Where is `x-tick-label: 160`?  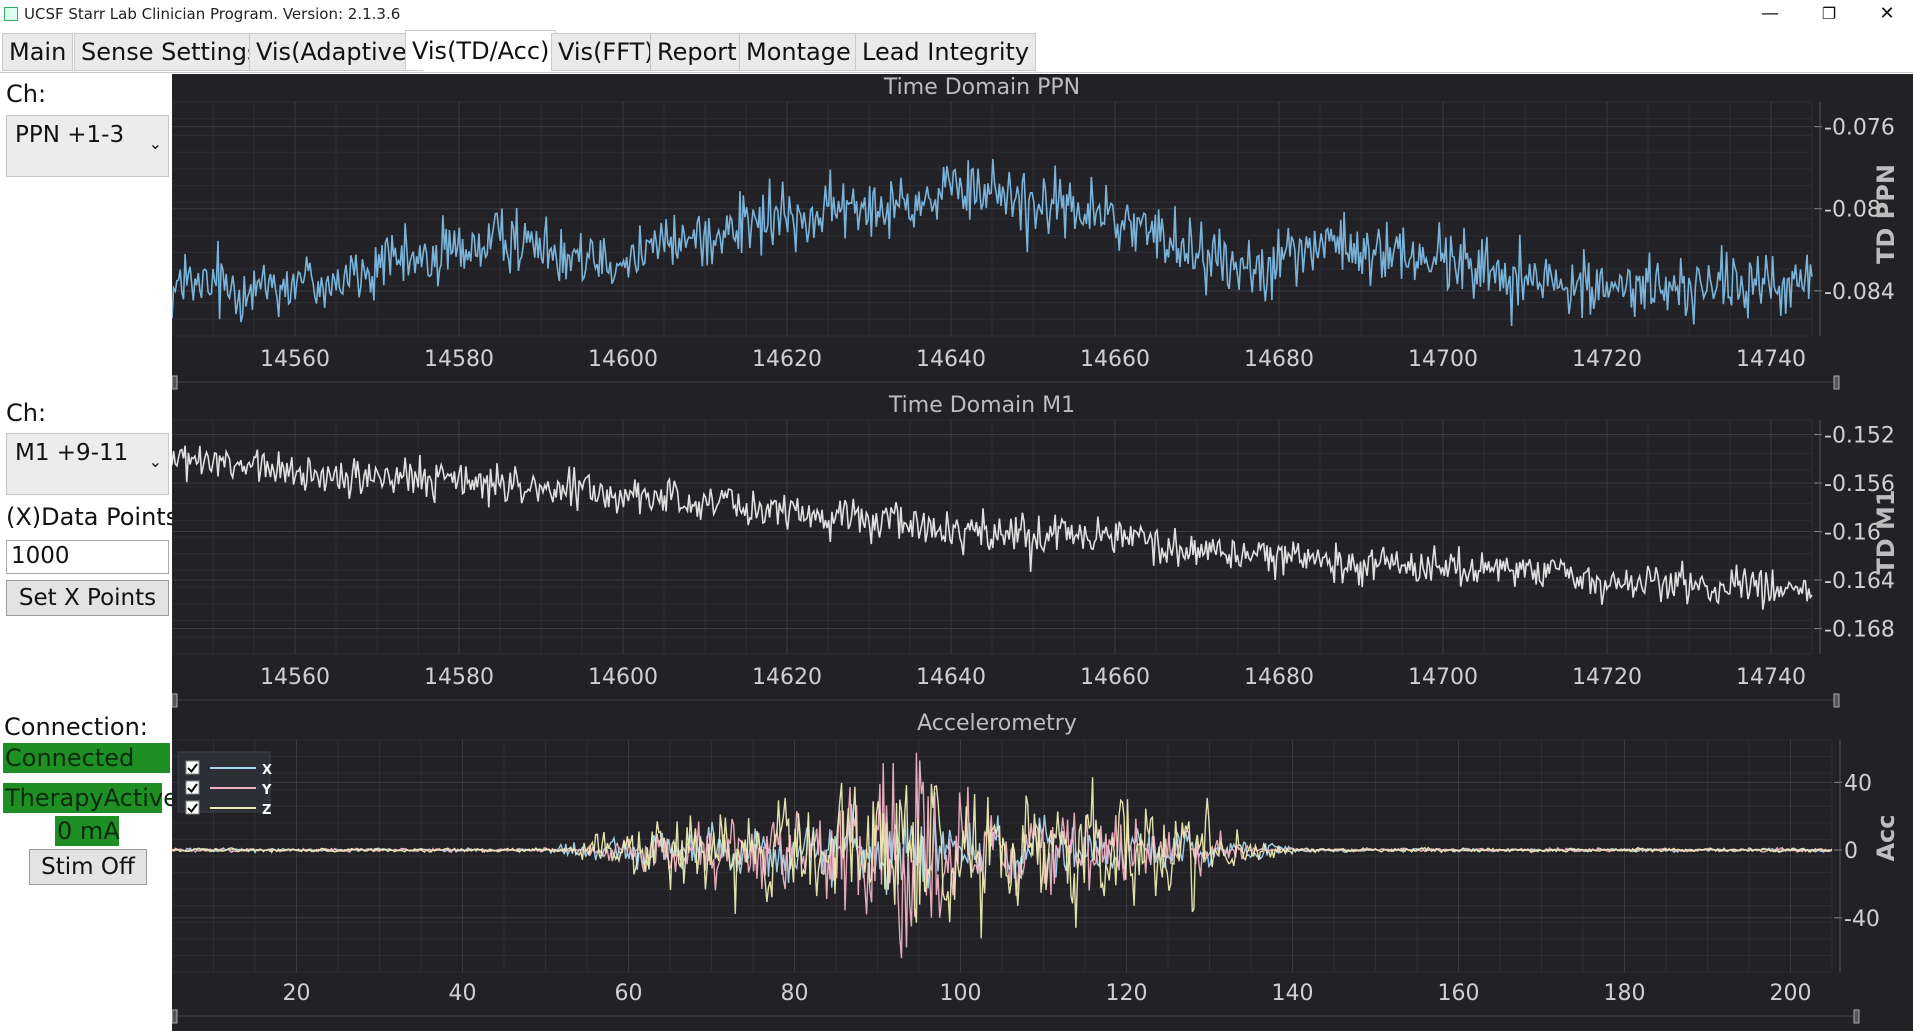
x-tick-label: 160 is located at coordinates (1459, 993).